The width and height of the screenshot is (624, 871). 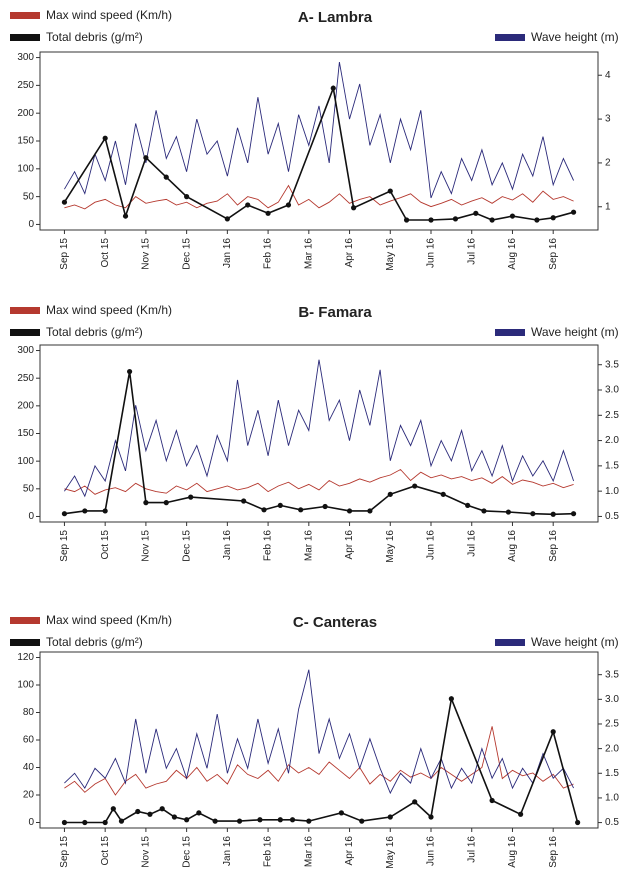 I want to click on y2-tick-label: 4, so click(x=608, y=75).